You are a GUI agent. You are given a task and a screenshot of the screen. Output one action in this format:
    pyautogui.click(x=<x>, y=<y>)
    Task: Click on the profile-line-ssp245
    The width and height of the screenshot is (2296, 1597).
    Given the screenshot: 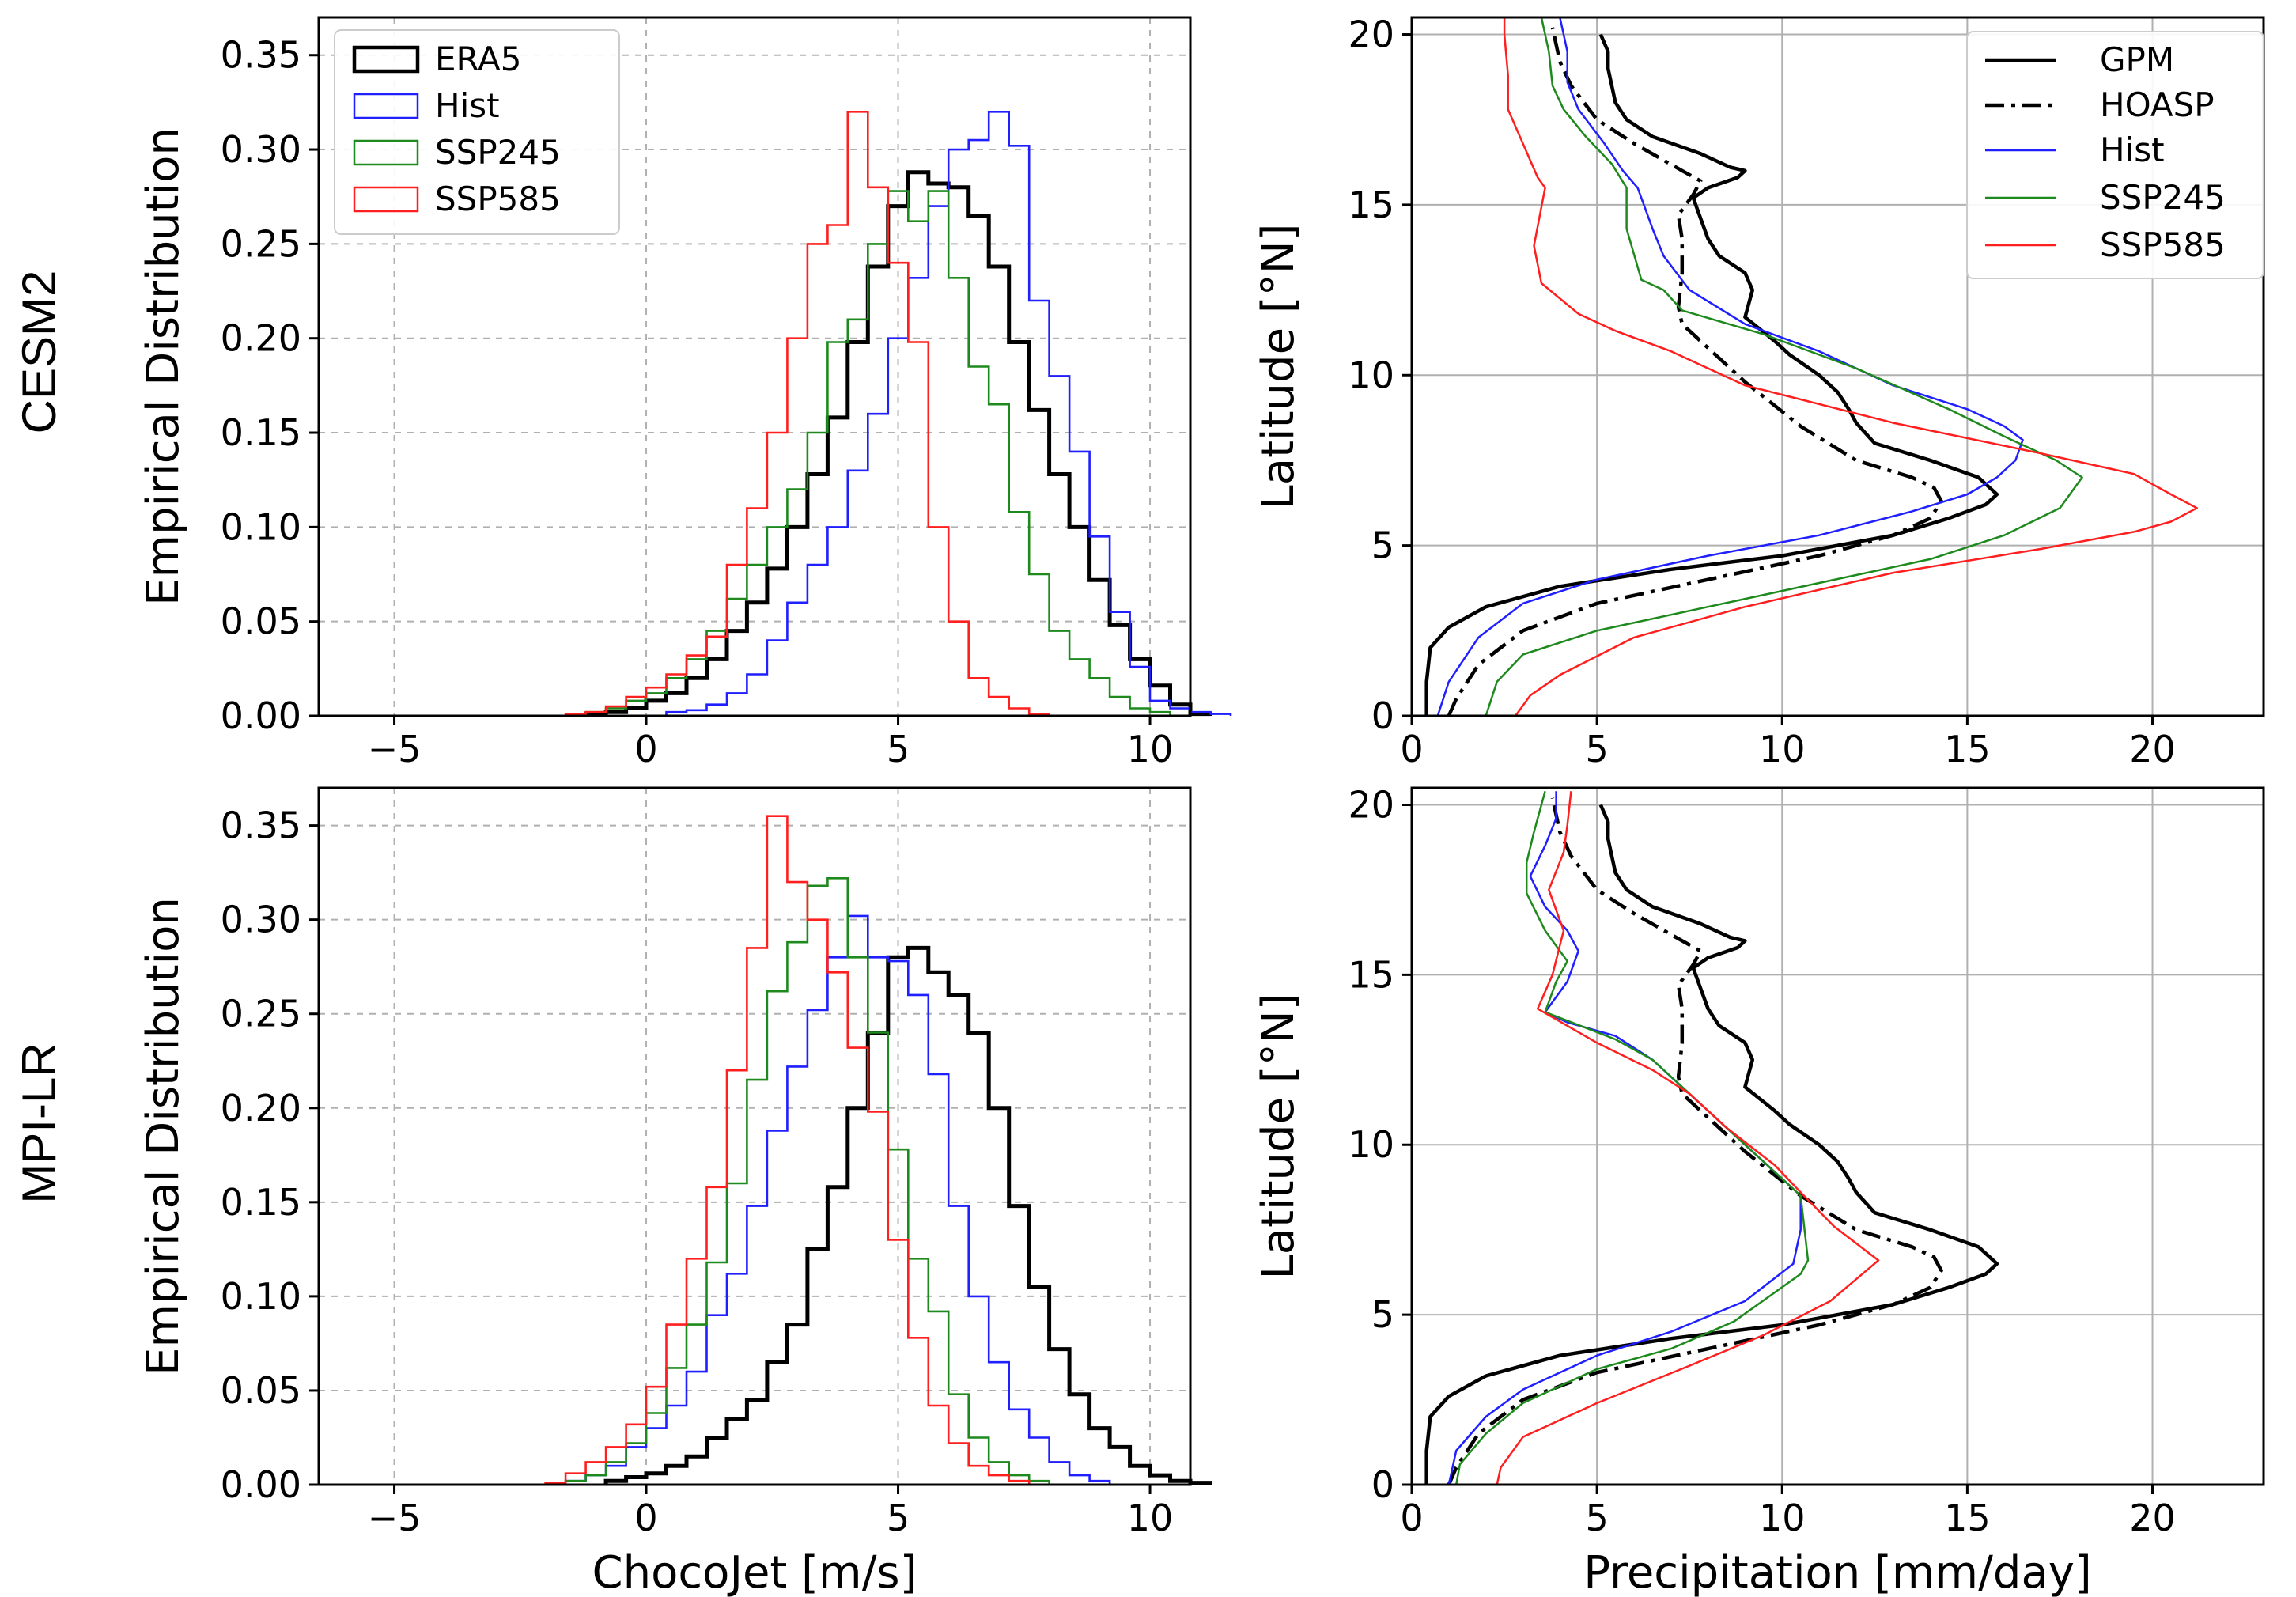 What is the action you would take?
    pyautogui.click(x=1784, y=367)
    